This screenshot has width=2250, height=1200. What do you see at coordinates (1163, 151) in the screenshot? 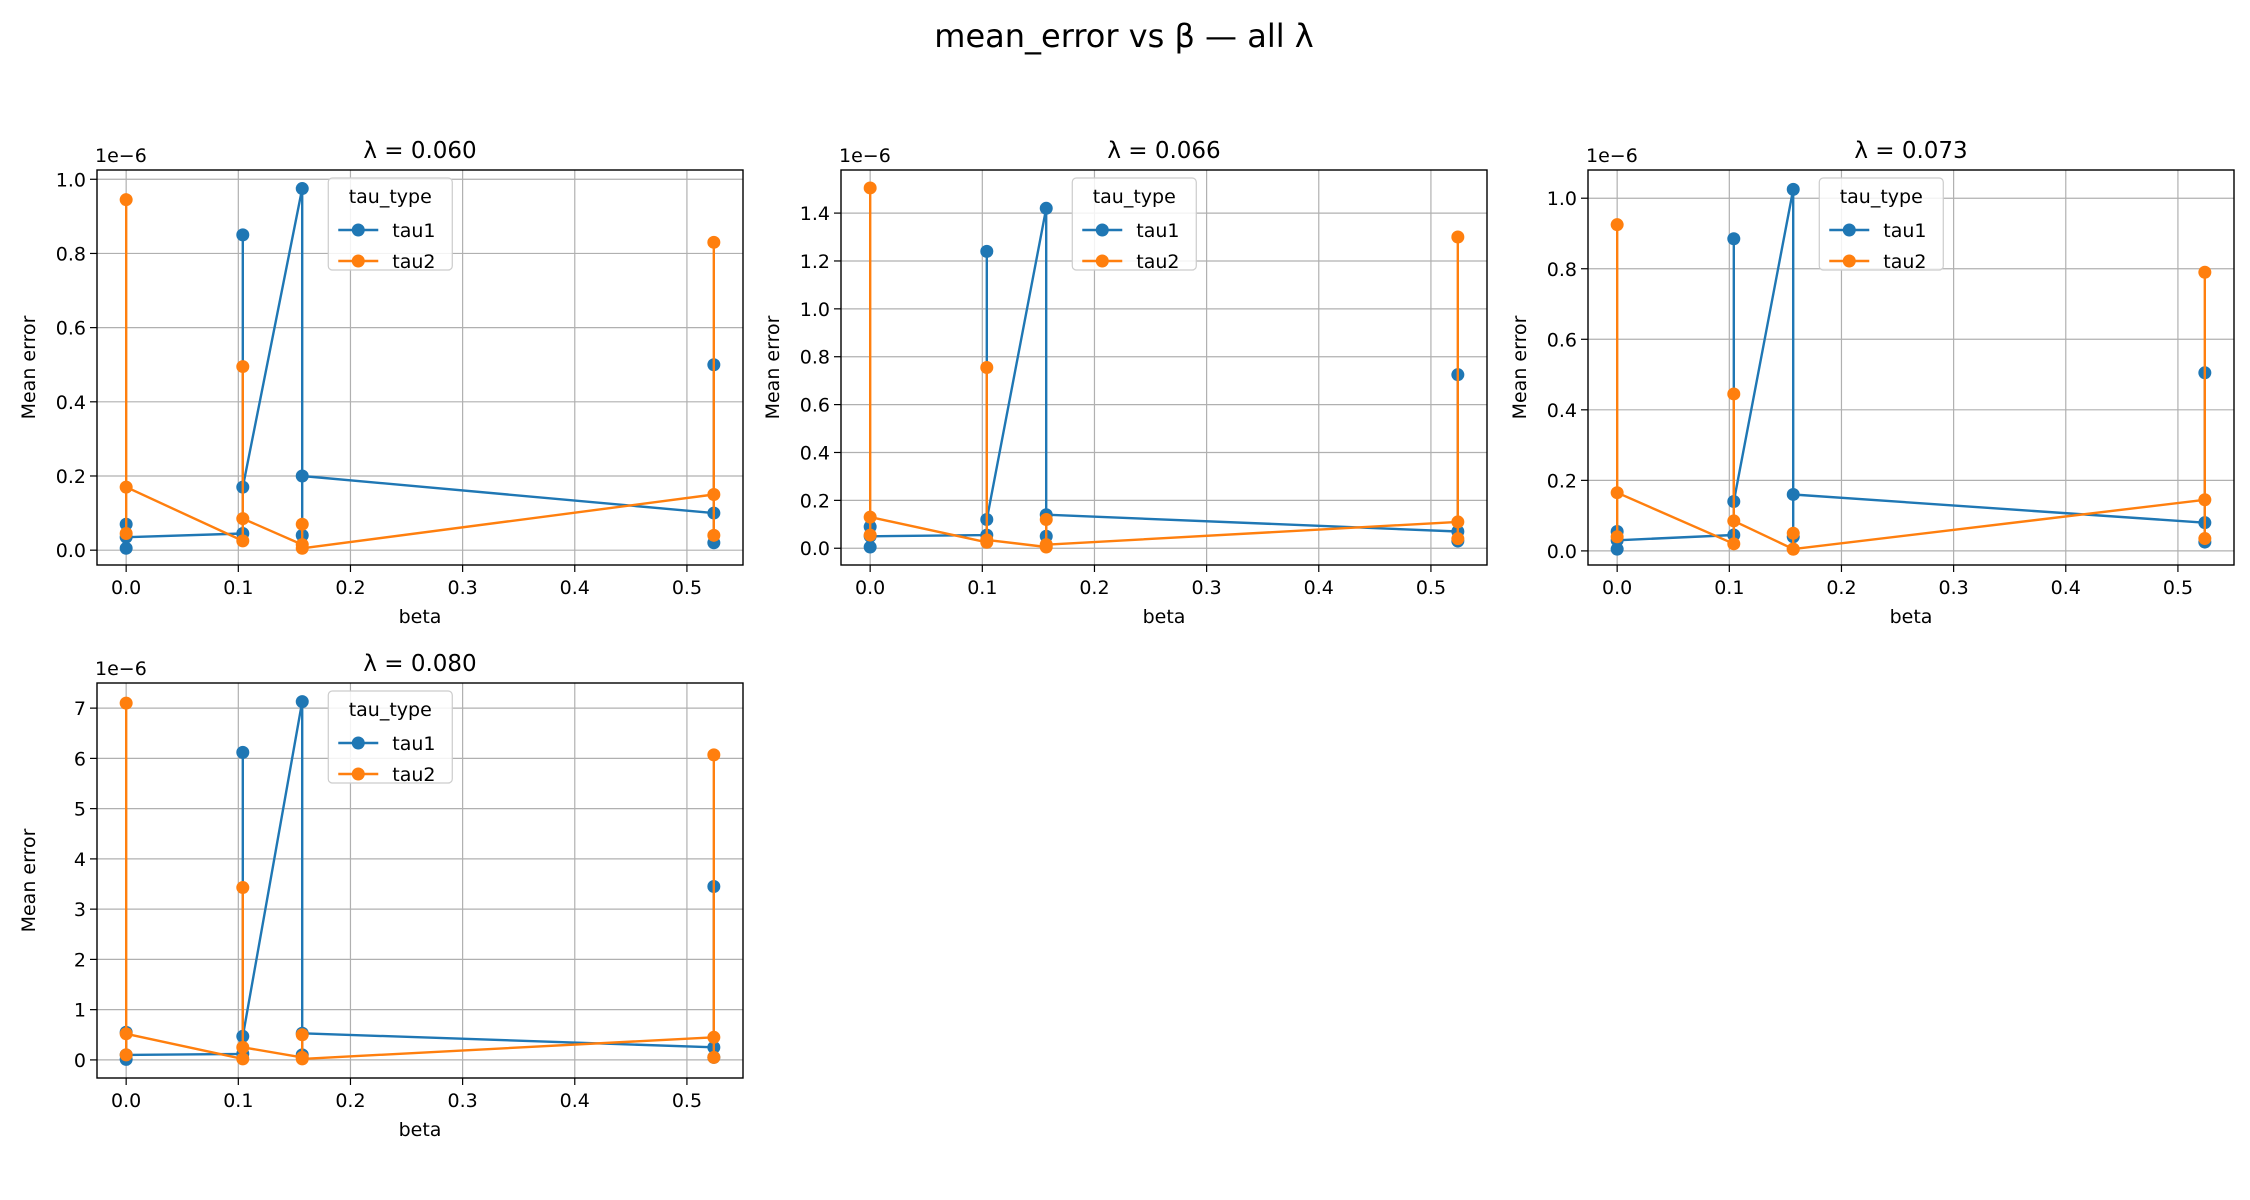
I see `subplot-title: λ = 0.066` at bounding box center [1163, 151].